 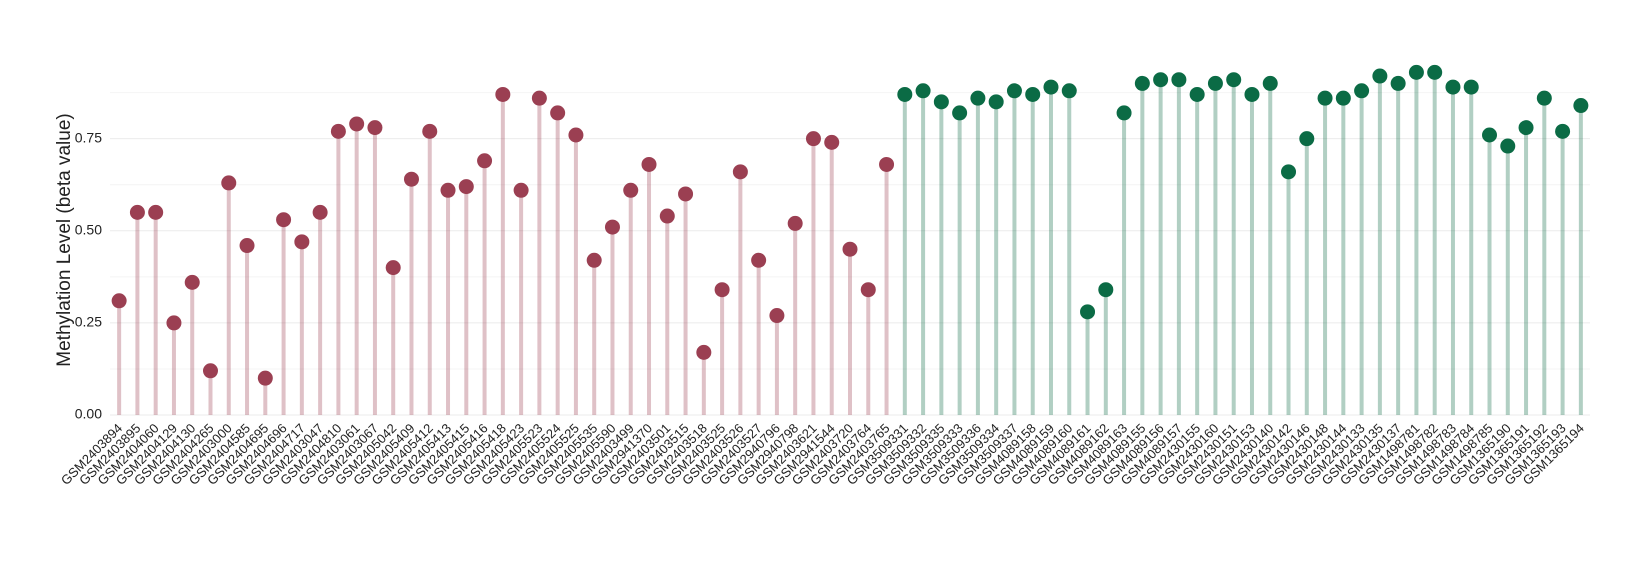 I want to click on y-tick-label: 0.50, so click(x=88, y=229).